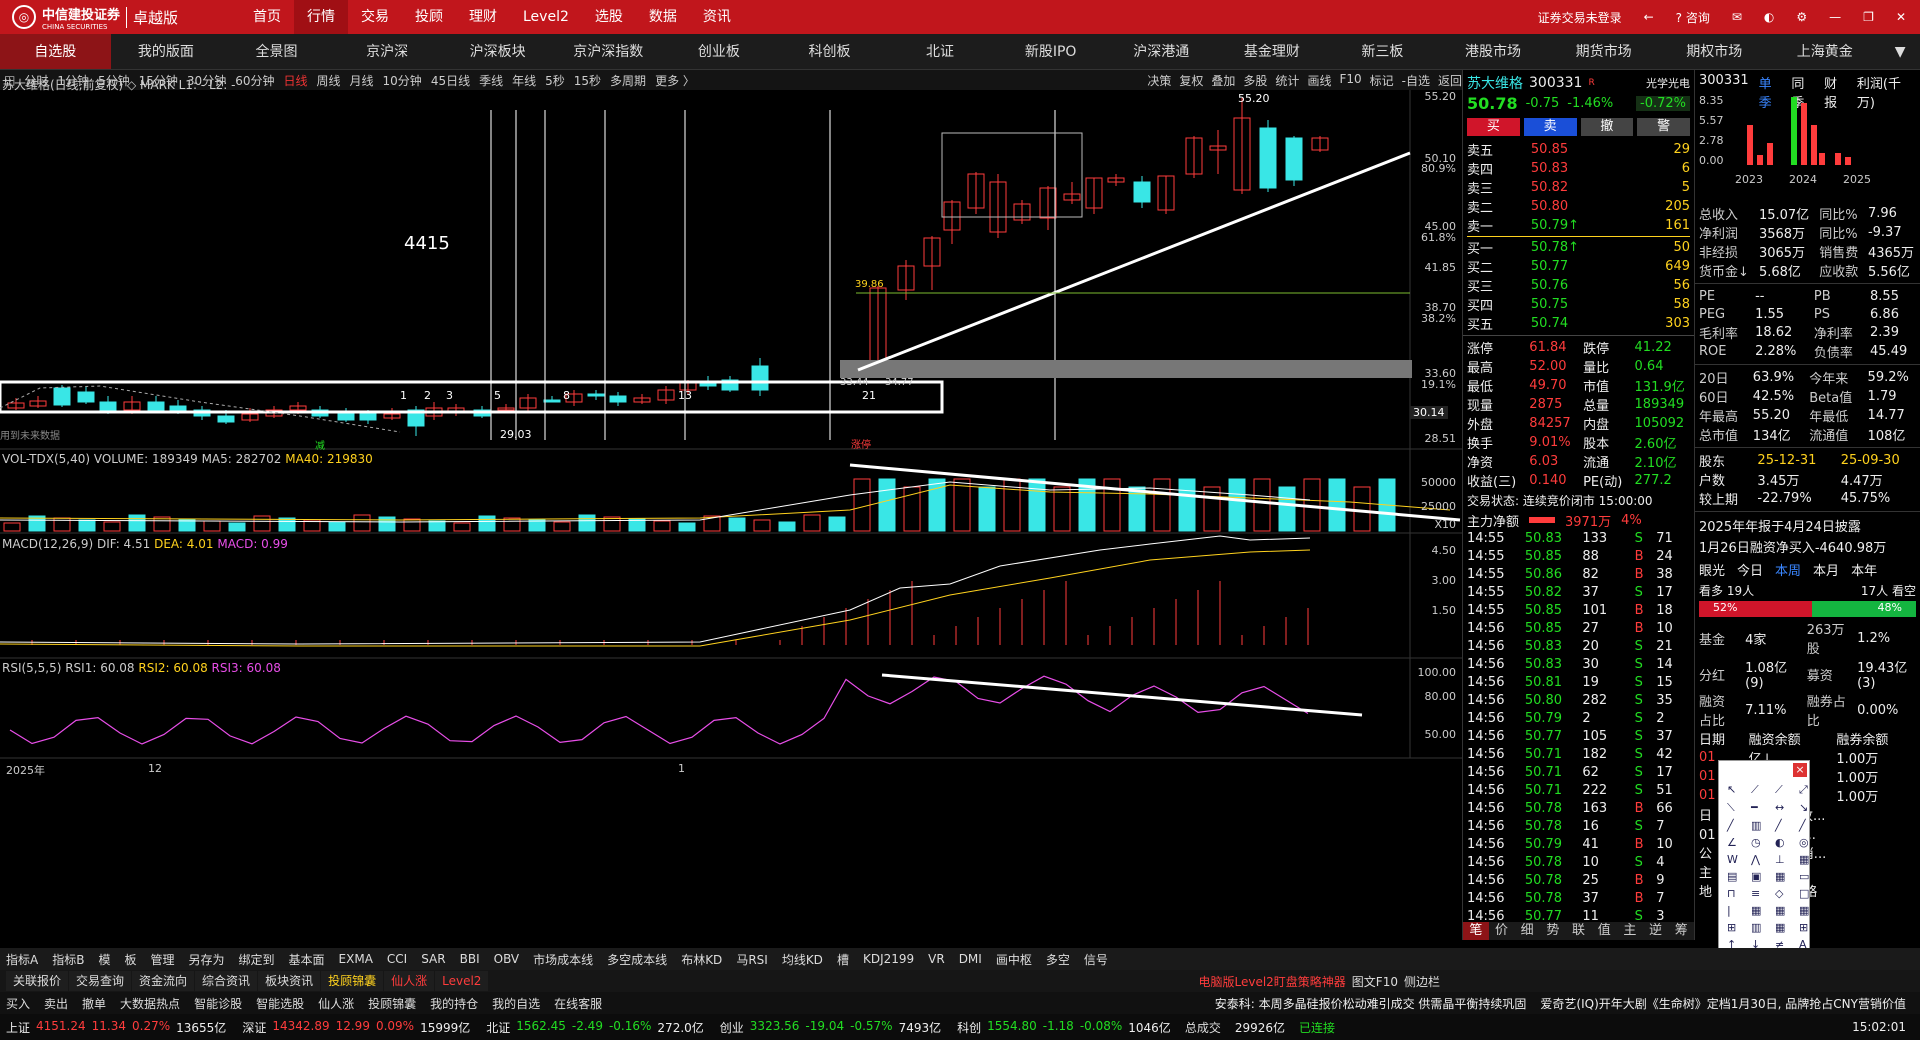 The height and width of the screenshot is (1040, 1920). Describe the element at coordinates (1223, 80) in the screenshot. I see `chart-tool-button: 叠加` at that location.